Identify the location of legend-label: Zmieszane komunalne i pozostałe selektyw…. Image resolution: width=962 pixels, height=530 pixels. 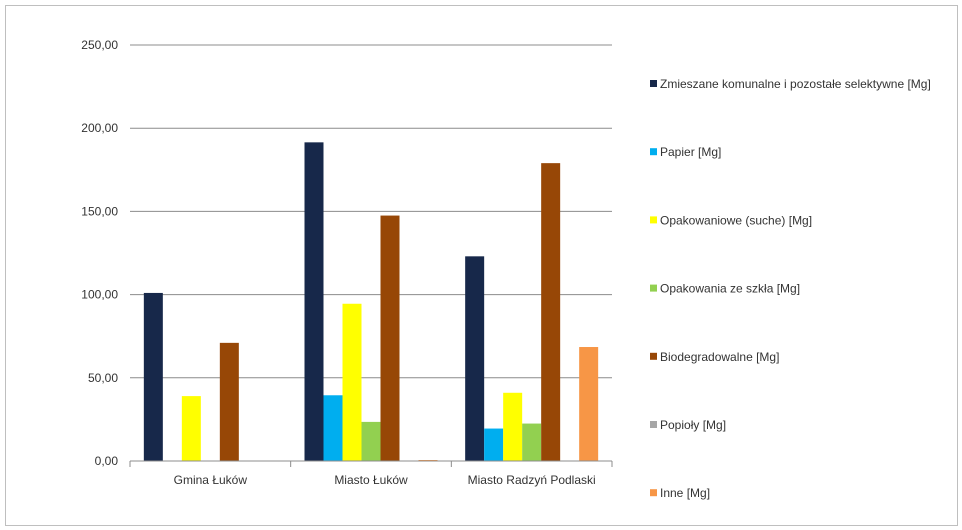
(795, 84).